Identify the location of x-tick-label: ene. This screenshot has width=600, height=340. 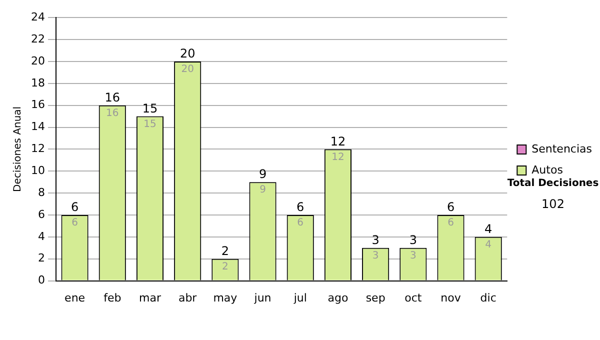
(75, 297).